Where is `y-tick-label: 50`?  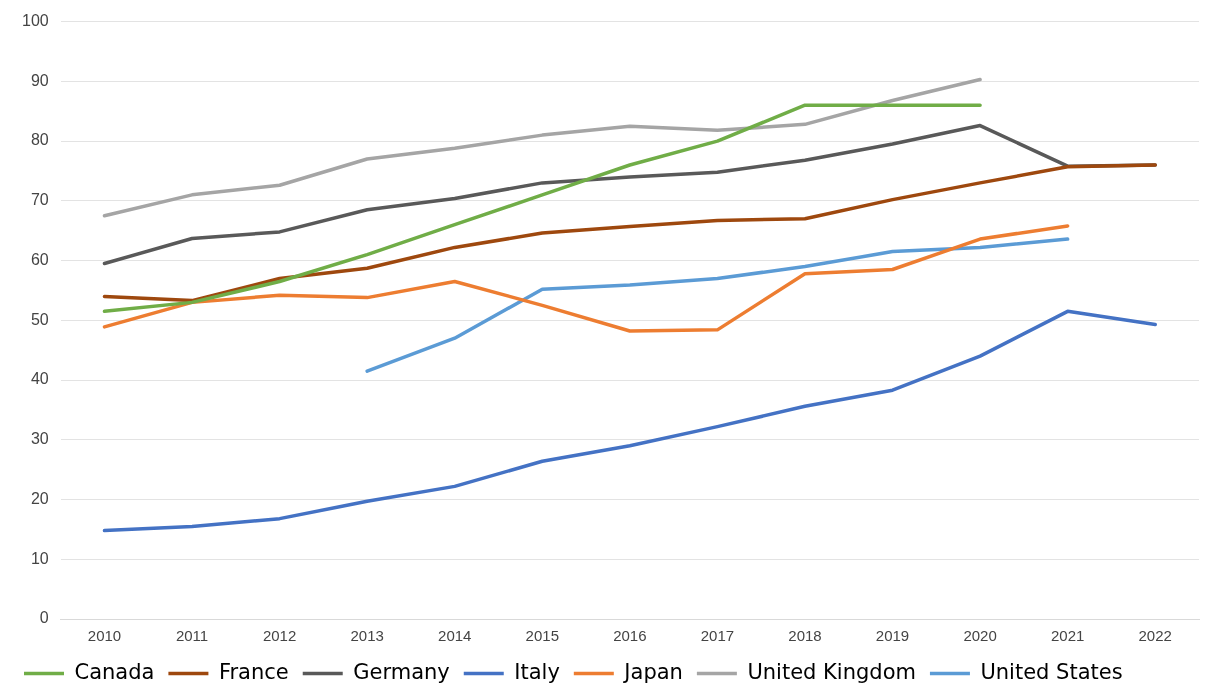
y-tick-label: 50 is located at coordinates (39, 319).